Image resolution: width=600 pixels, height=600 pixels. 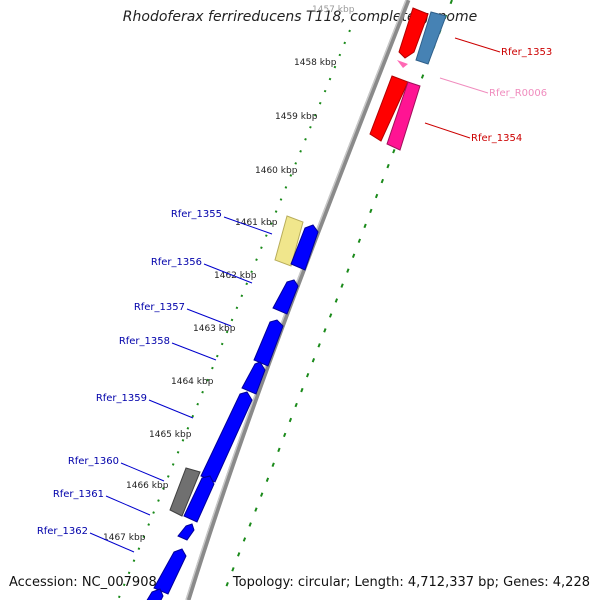 I want to click on kbp-tick-label: 1461 kbp, so click(x=256, y=223).